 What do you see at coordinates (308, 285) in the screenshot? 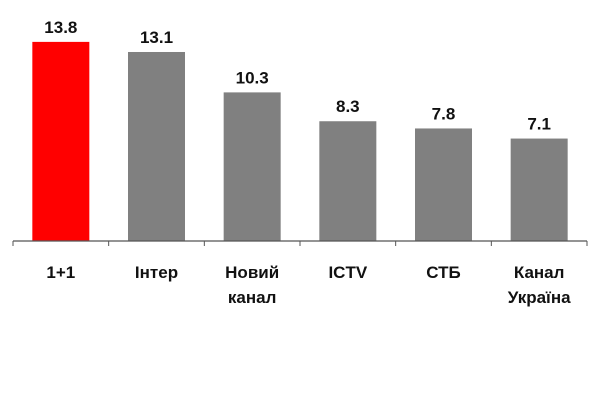
I see `category-labels: 1+1 Інтер Новий канал ICTV СТБ Канал Україна` at bounding box center [308, 285].